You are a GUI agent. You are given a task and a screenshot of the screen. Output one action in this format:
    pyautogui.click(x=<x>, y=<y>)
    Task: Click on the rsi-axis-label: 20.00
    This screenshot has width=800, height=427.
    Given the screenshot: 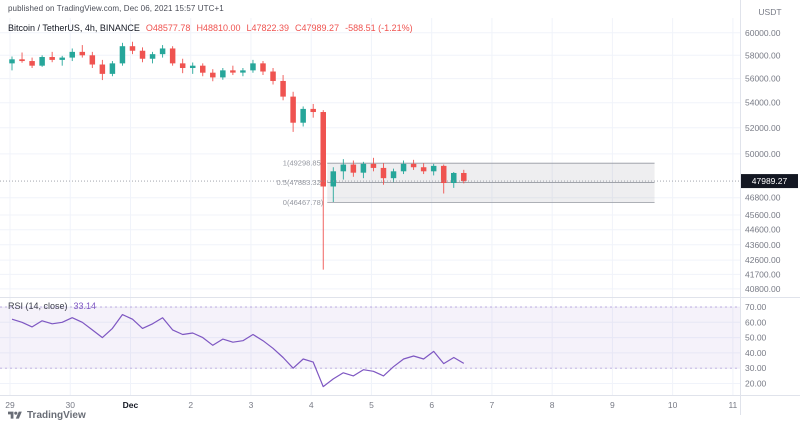 What is the action you would take?
    pyautogui.click(x=756, y=384)
    